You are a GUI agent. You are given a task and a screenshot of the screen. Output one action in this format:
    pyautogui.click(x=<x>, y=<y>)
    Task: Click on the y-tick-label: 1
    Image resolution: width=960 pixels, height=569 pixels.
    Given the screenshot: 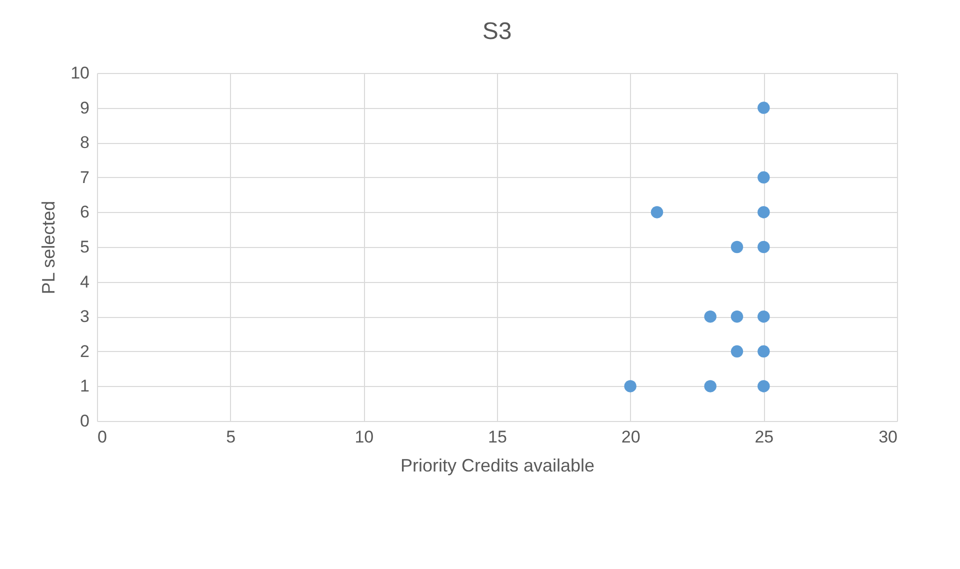 What is the action you would take?
    pyautogui.click(x=85, y=386)
    